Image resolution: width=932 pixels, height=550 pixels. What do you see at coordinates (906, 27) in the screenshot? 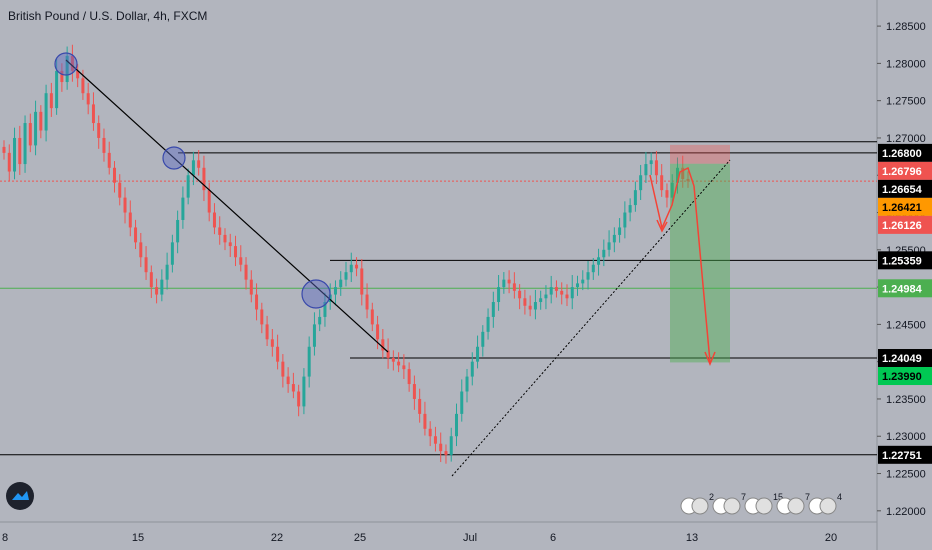
I see `y-tick-label: 1.28500` at bounding box center [906, 27].